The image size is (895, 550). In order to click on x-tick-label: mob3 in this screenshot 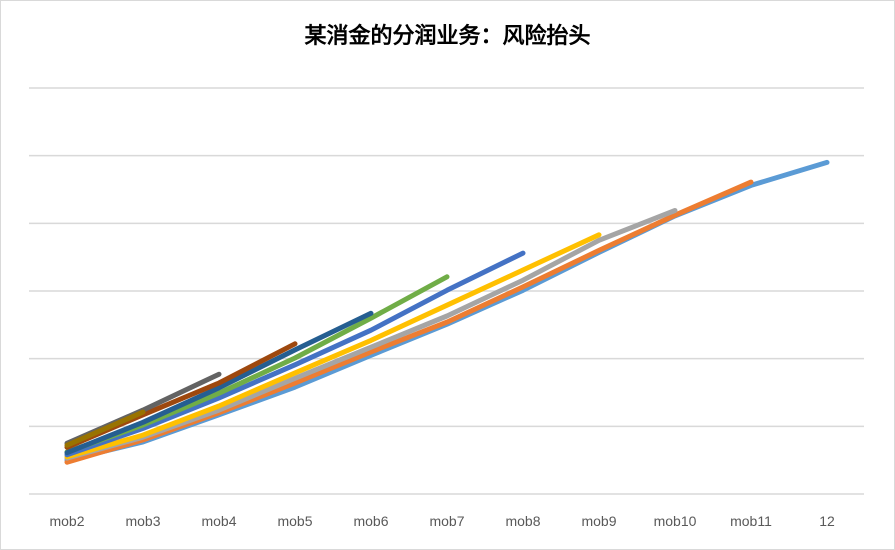, I will do `click(142, 521)`.